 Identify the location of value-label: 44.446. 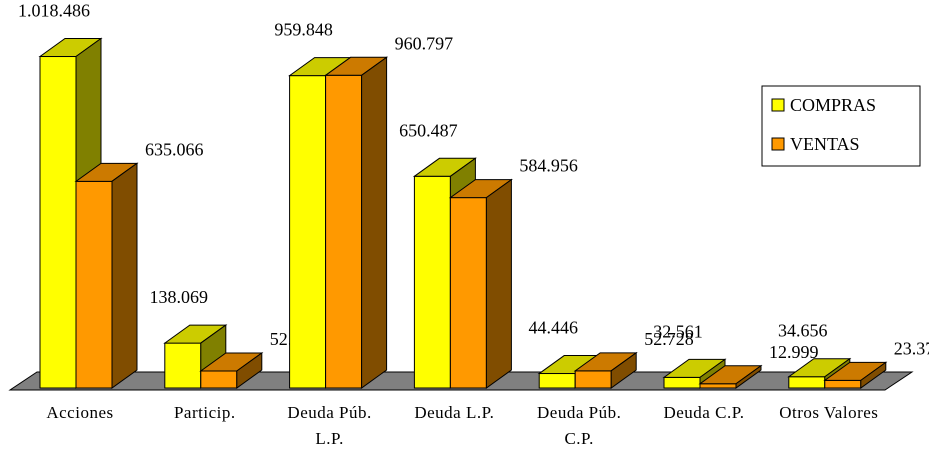
(553, 328).